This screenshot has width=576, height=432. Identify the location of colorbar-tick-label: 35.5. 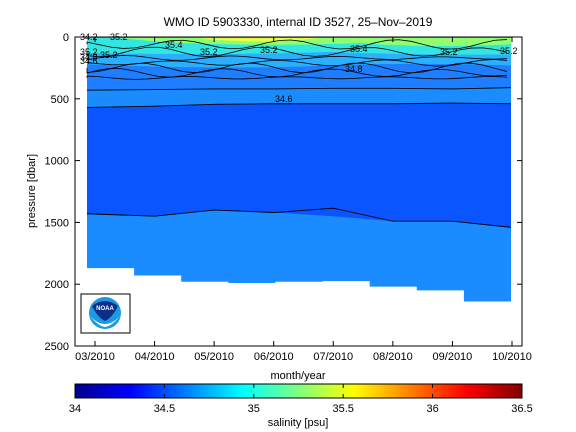
(342, 409).